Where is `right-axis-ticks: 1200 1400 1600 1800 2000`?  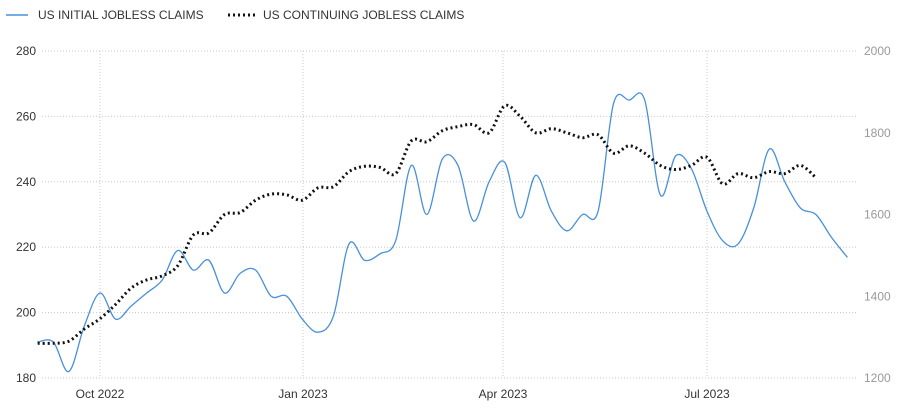 right-axis-ticks: 1200 1400 1600 1800 2000 is located at coordinates (877, 214).